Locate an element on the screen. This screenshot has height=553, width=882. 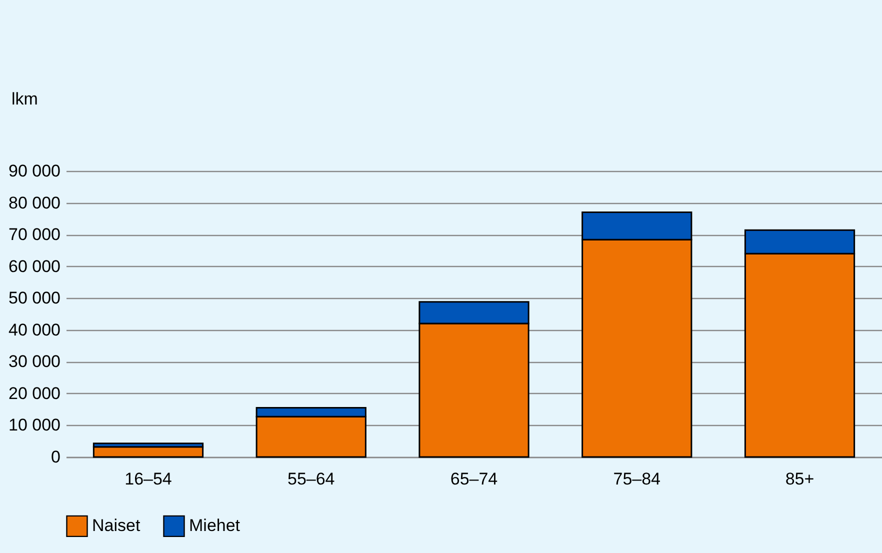
x-tick-label: 75–84 is located at coordinates (637, 479).